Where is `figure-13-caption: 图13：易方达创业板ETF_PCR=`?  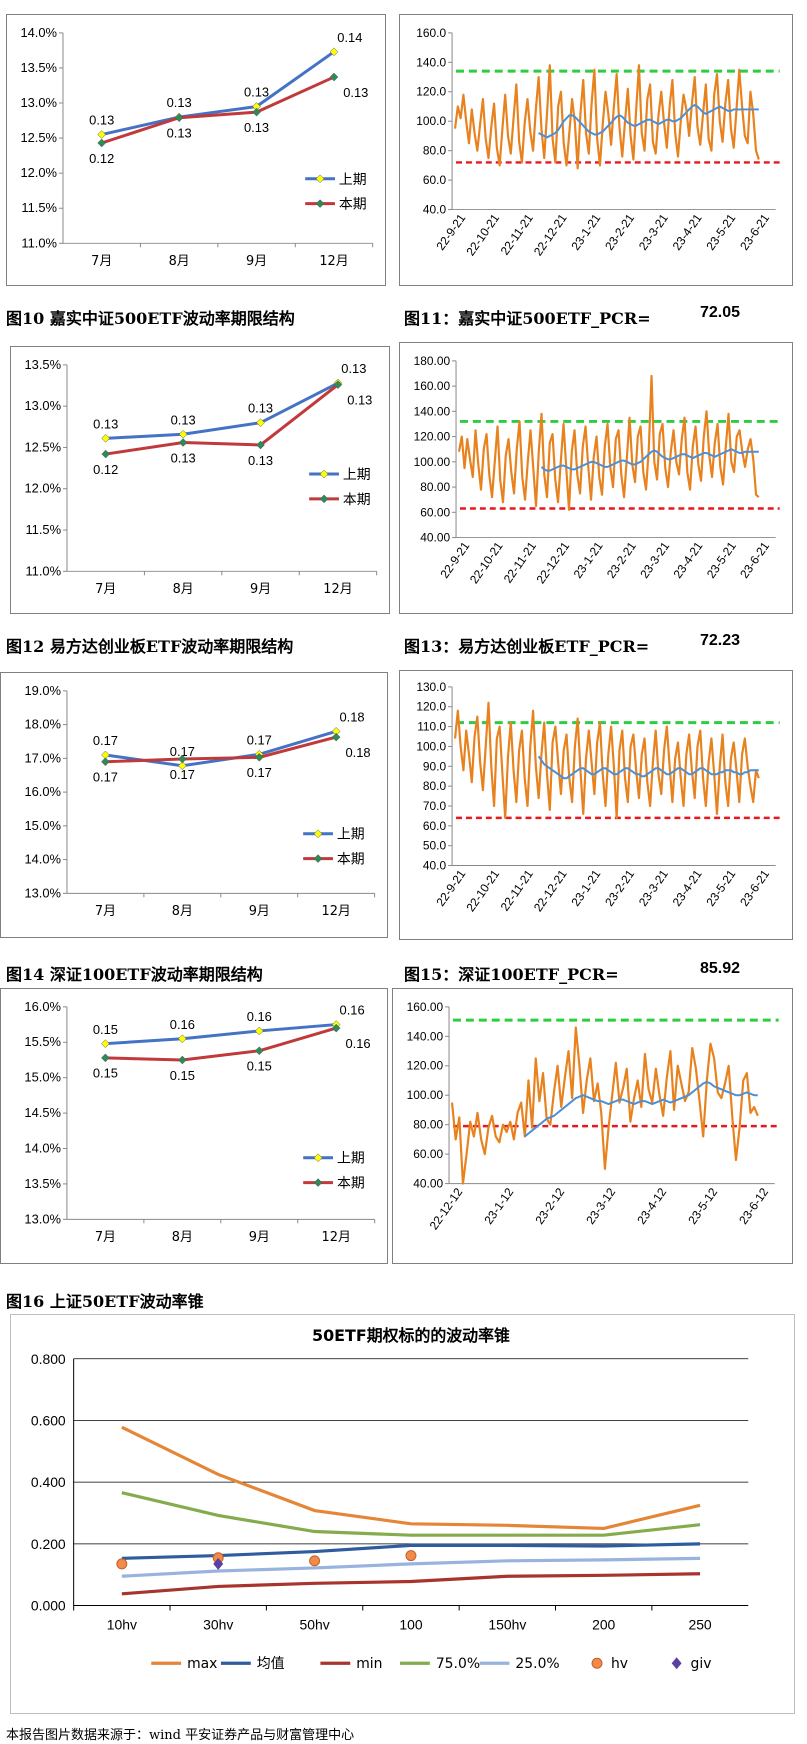 figure-13-caption: 图13：易方达创业板ETF_PCR= is located at coordinates (527, 646).